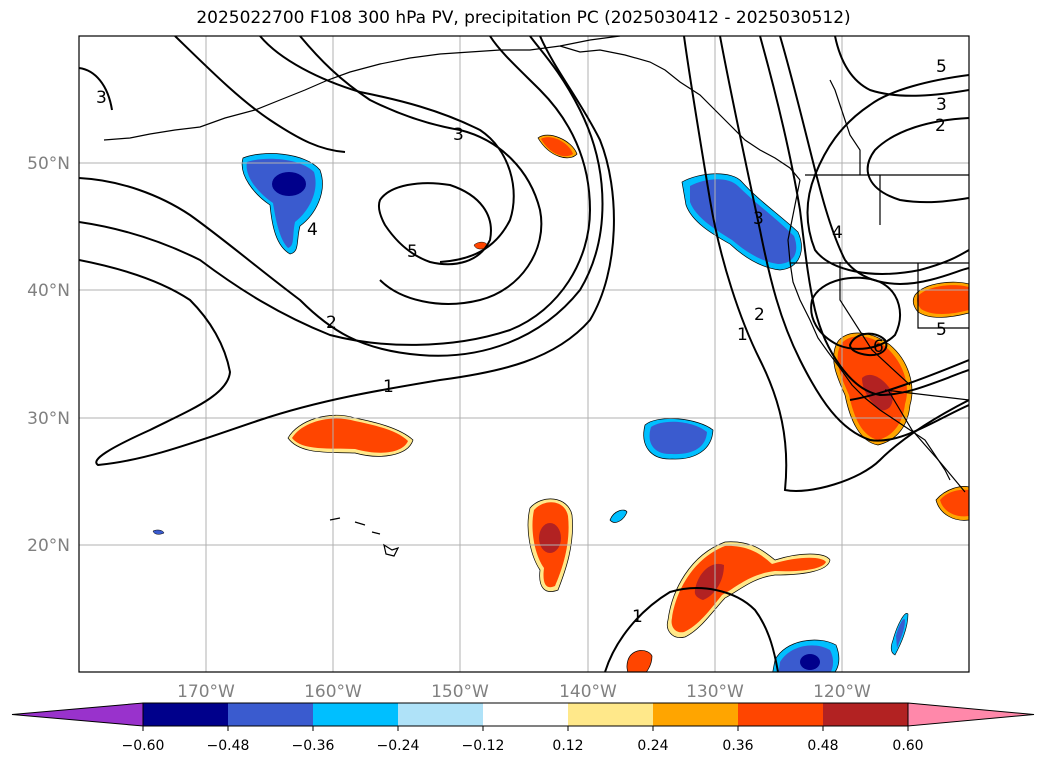 Image resolution: width=1047 pixels, height=765 pixels. I want to click on colorbar-extend-max, so click(971, 714).